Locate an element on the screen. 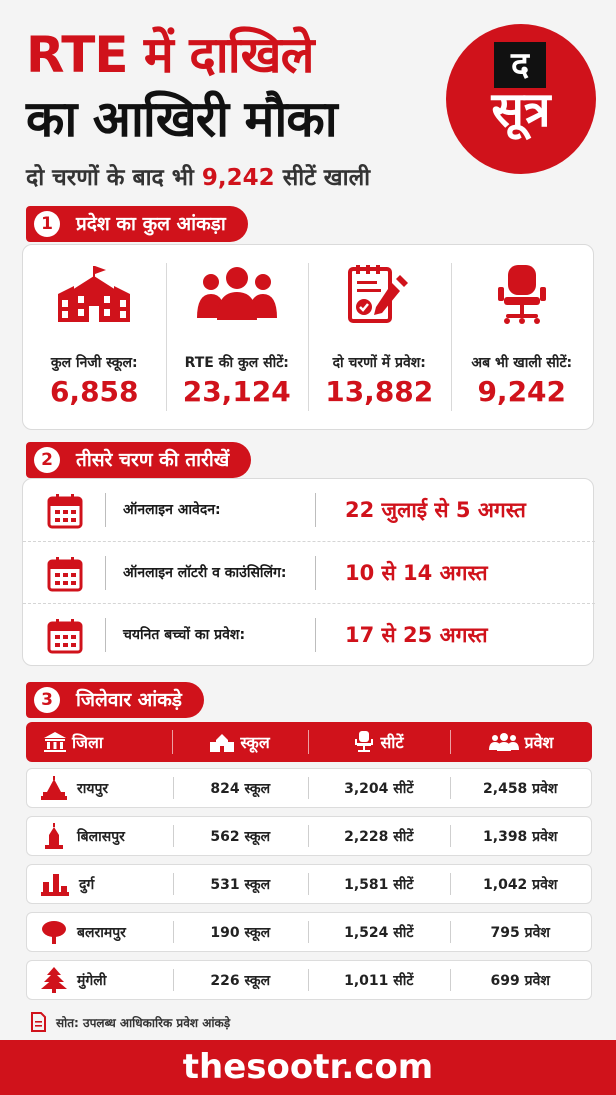 This screenshot has width=616, height=1095. date-label: चयनित बच्चों का प्रवेश: is located at coordinates (184, 634).